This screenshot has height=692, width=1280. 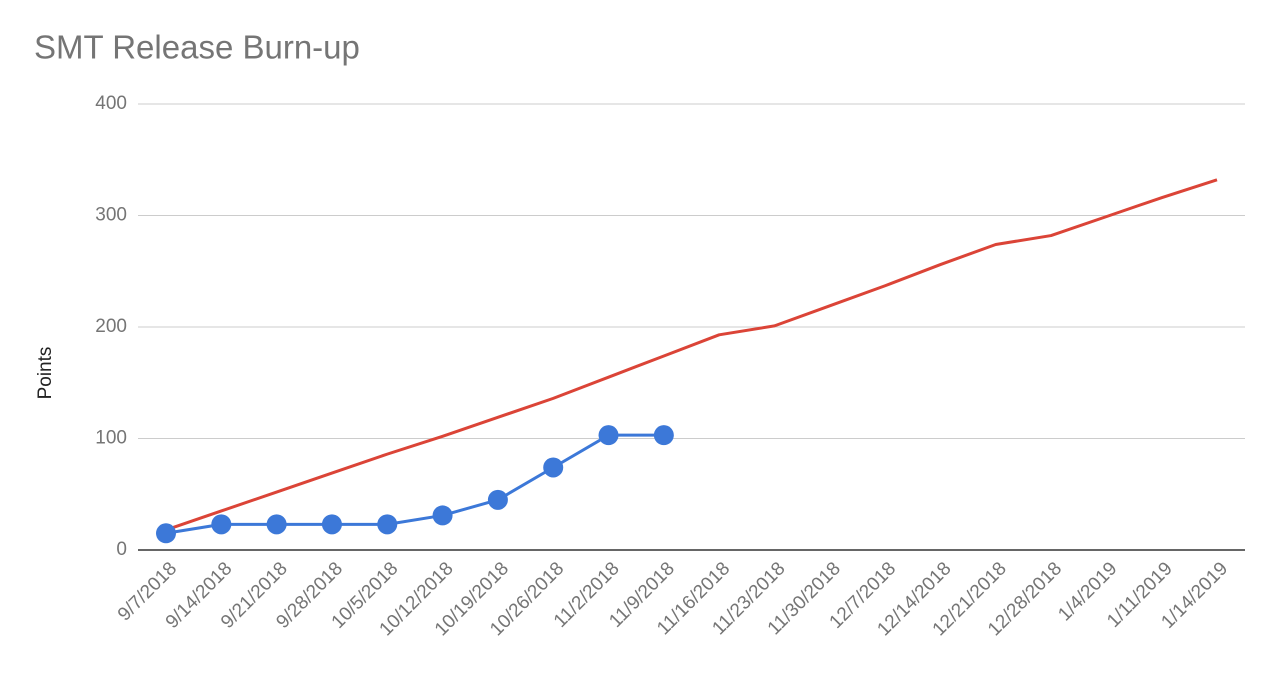 What do you see at coordinates (111, 326) in the screenshot?
I see `y-tick-label: 200` at bounding box center [111, 326].